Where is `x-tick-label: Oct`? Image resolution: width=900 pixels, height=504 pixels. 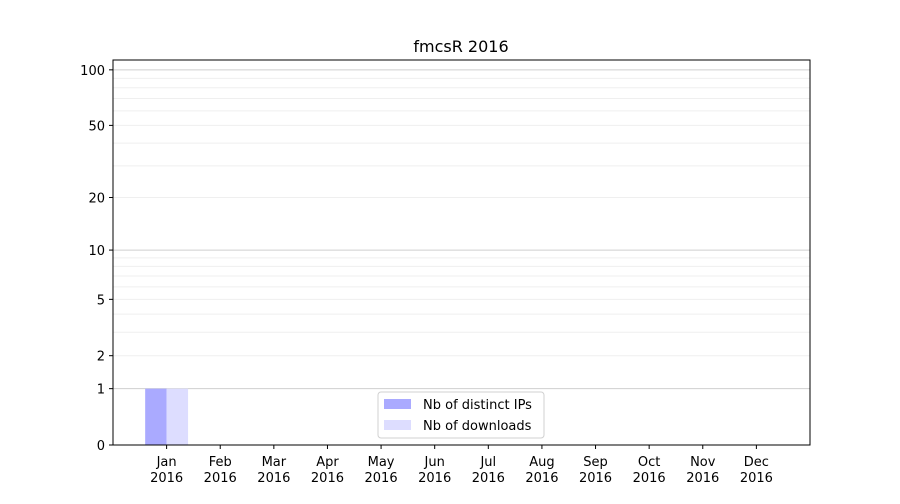
x-tick-label: Oct is located at coordinates (649, 462).